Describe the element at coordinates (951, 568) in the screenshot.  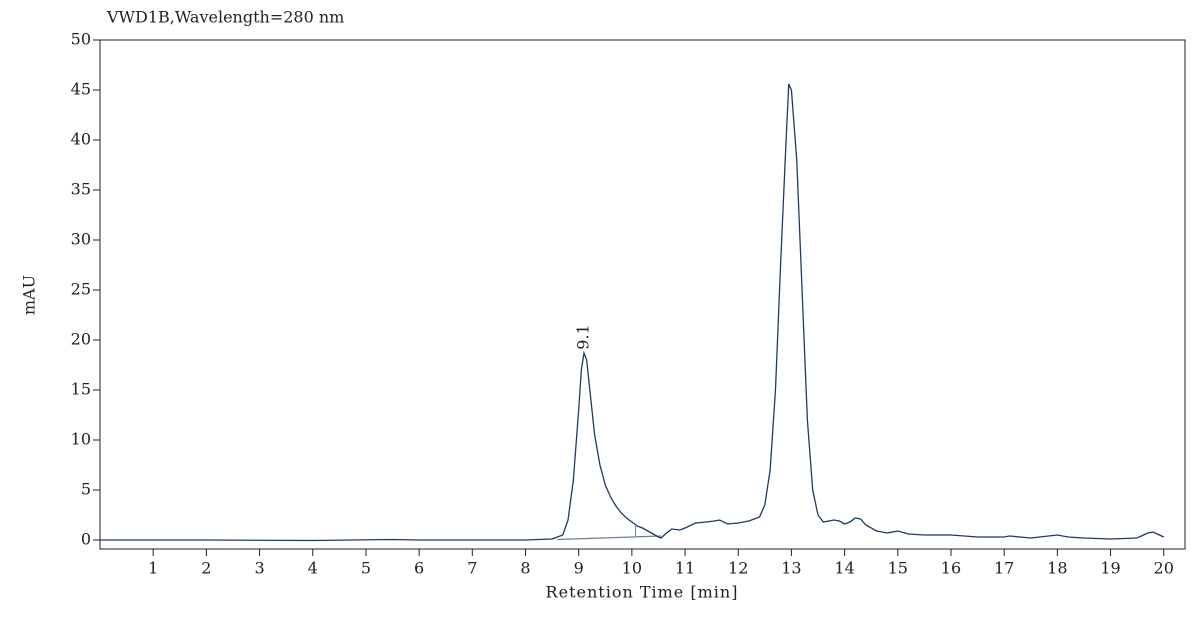
I see `x-tick-label: 16` at that location.